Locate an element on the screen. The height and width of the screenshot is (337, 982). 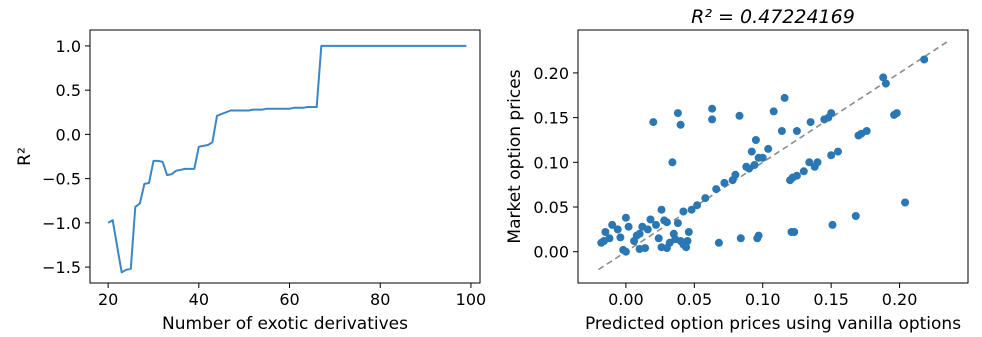
chart-1-x-tick-label: 100 is located at coordinates (471, 299).